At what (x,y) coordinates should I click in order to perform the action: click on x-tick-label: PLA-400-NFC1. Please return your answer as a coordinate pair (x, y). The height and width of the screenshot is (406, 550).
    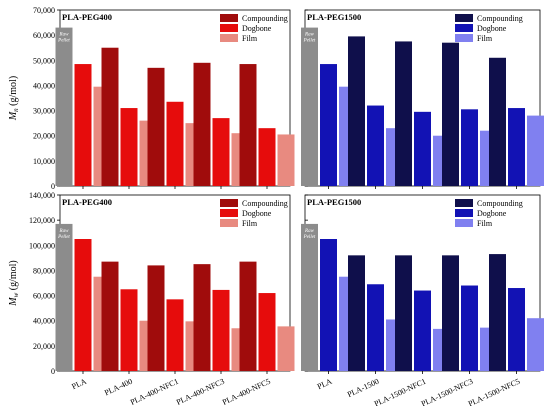
    Looking at the image, I should click on (154, 391).